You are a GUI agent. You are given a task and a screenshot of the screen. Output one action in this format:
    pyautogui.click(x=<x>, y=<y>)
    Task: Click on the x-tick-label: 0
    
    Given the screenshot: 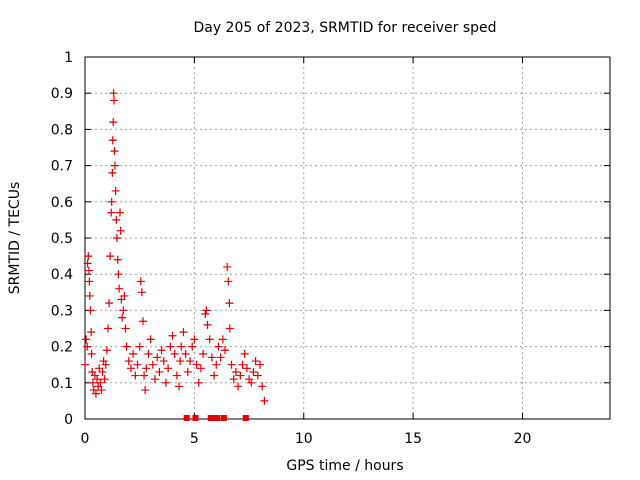 What is the action you would take?
    pyautogui.click(x=85, y=439)
    